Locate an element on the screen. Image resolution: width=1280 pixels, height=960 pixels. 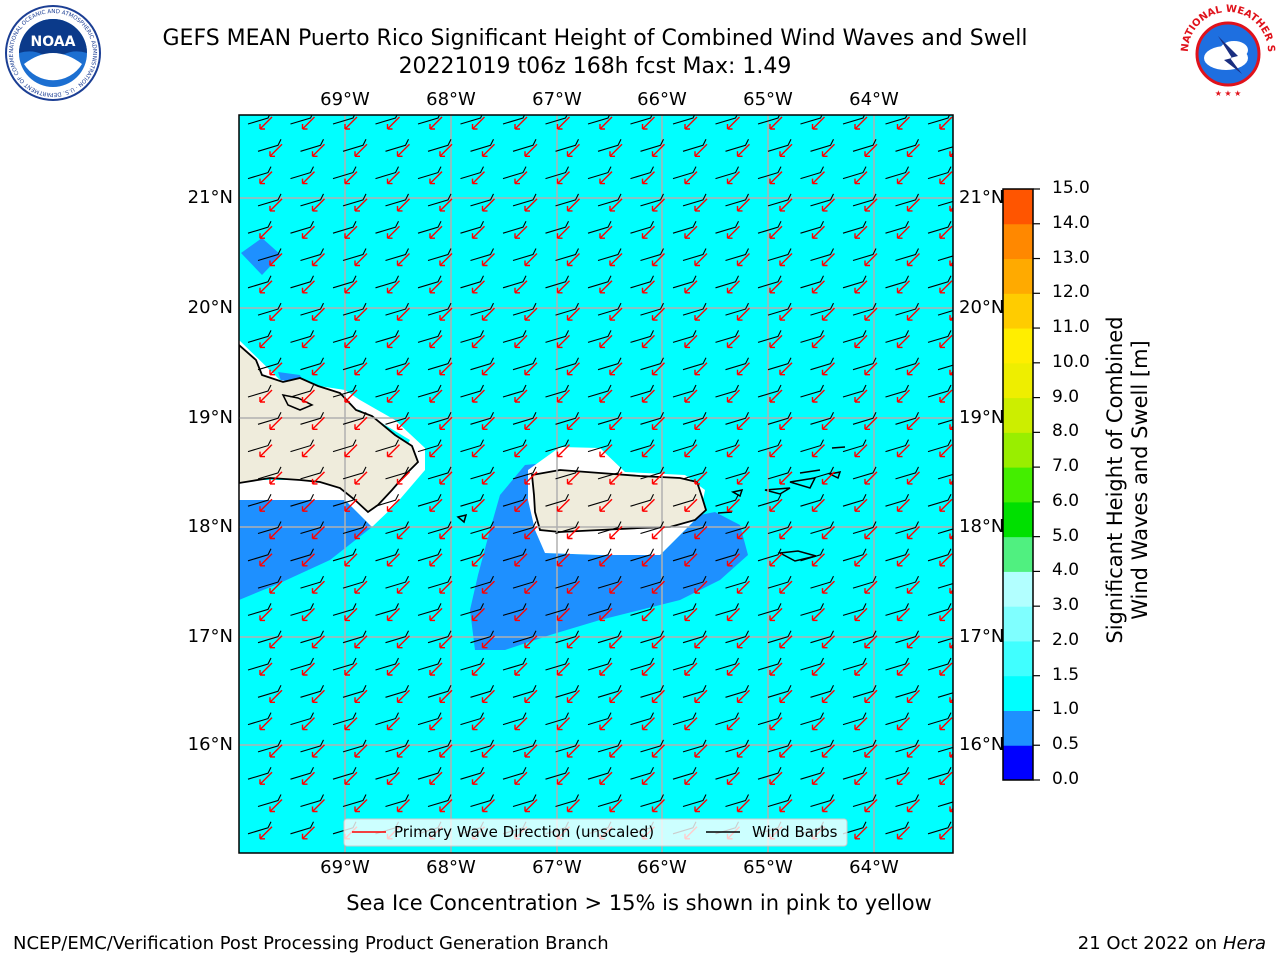
colorbar-segment is located at coordinates (1018, 380).